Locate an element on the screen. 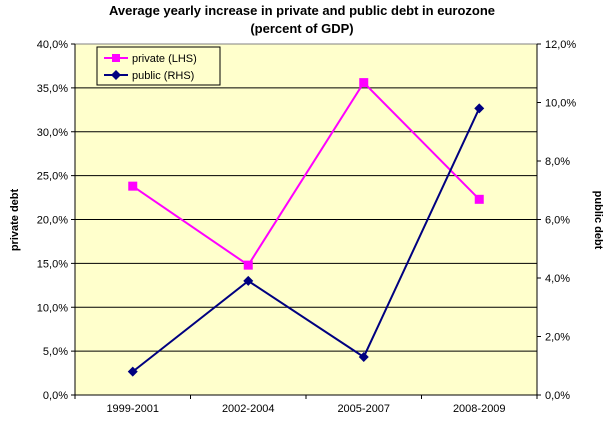 Image resolution: width=605 pixels, height=423 pixels. right-tick-label: 8,0% is located at coordinates (557, 162).